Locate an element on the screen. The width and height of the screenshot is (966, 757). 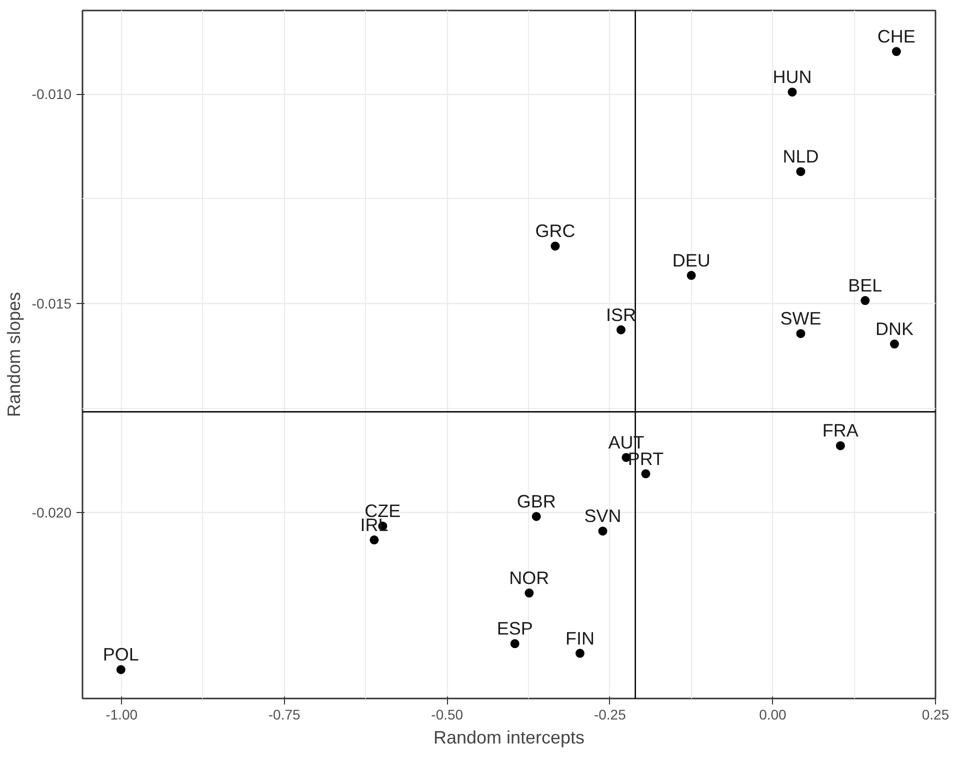
y-tick-label: -0.020 is located at coordinates (52, 512).